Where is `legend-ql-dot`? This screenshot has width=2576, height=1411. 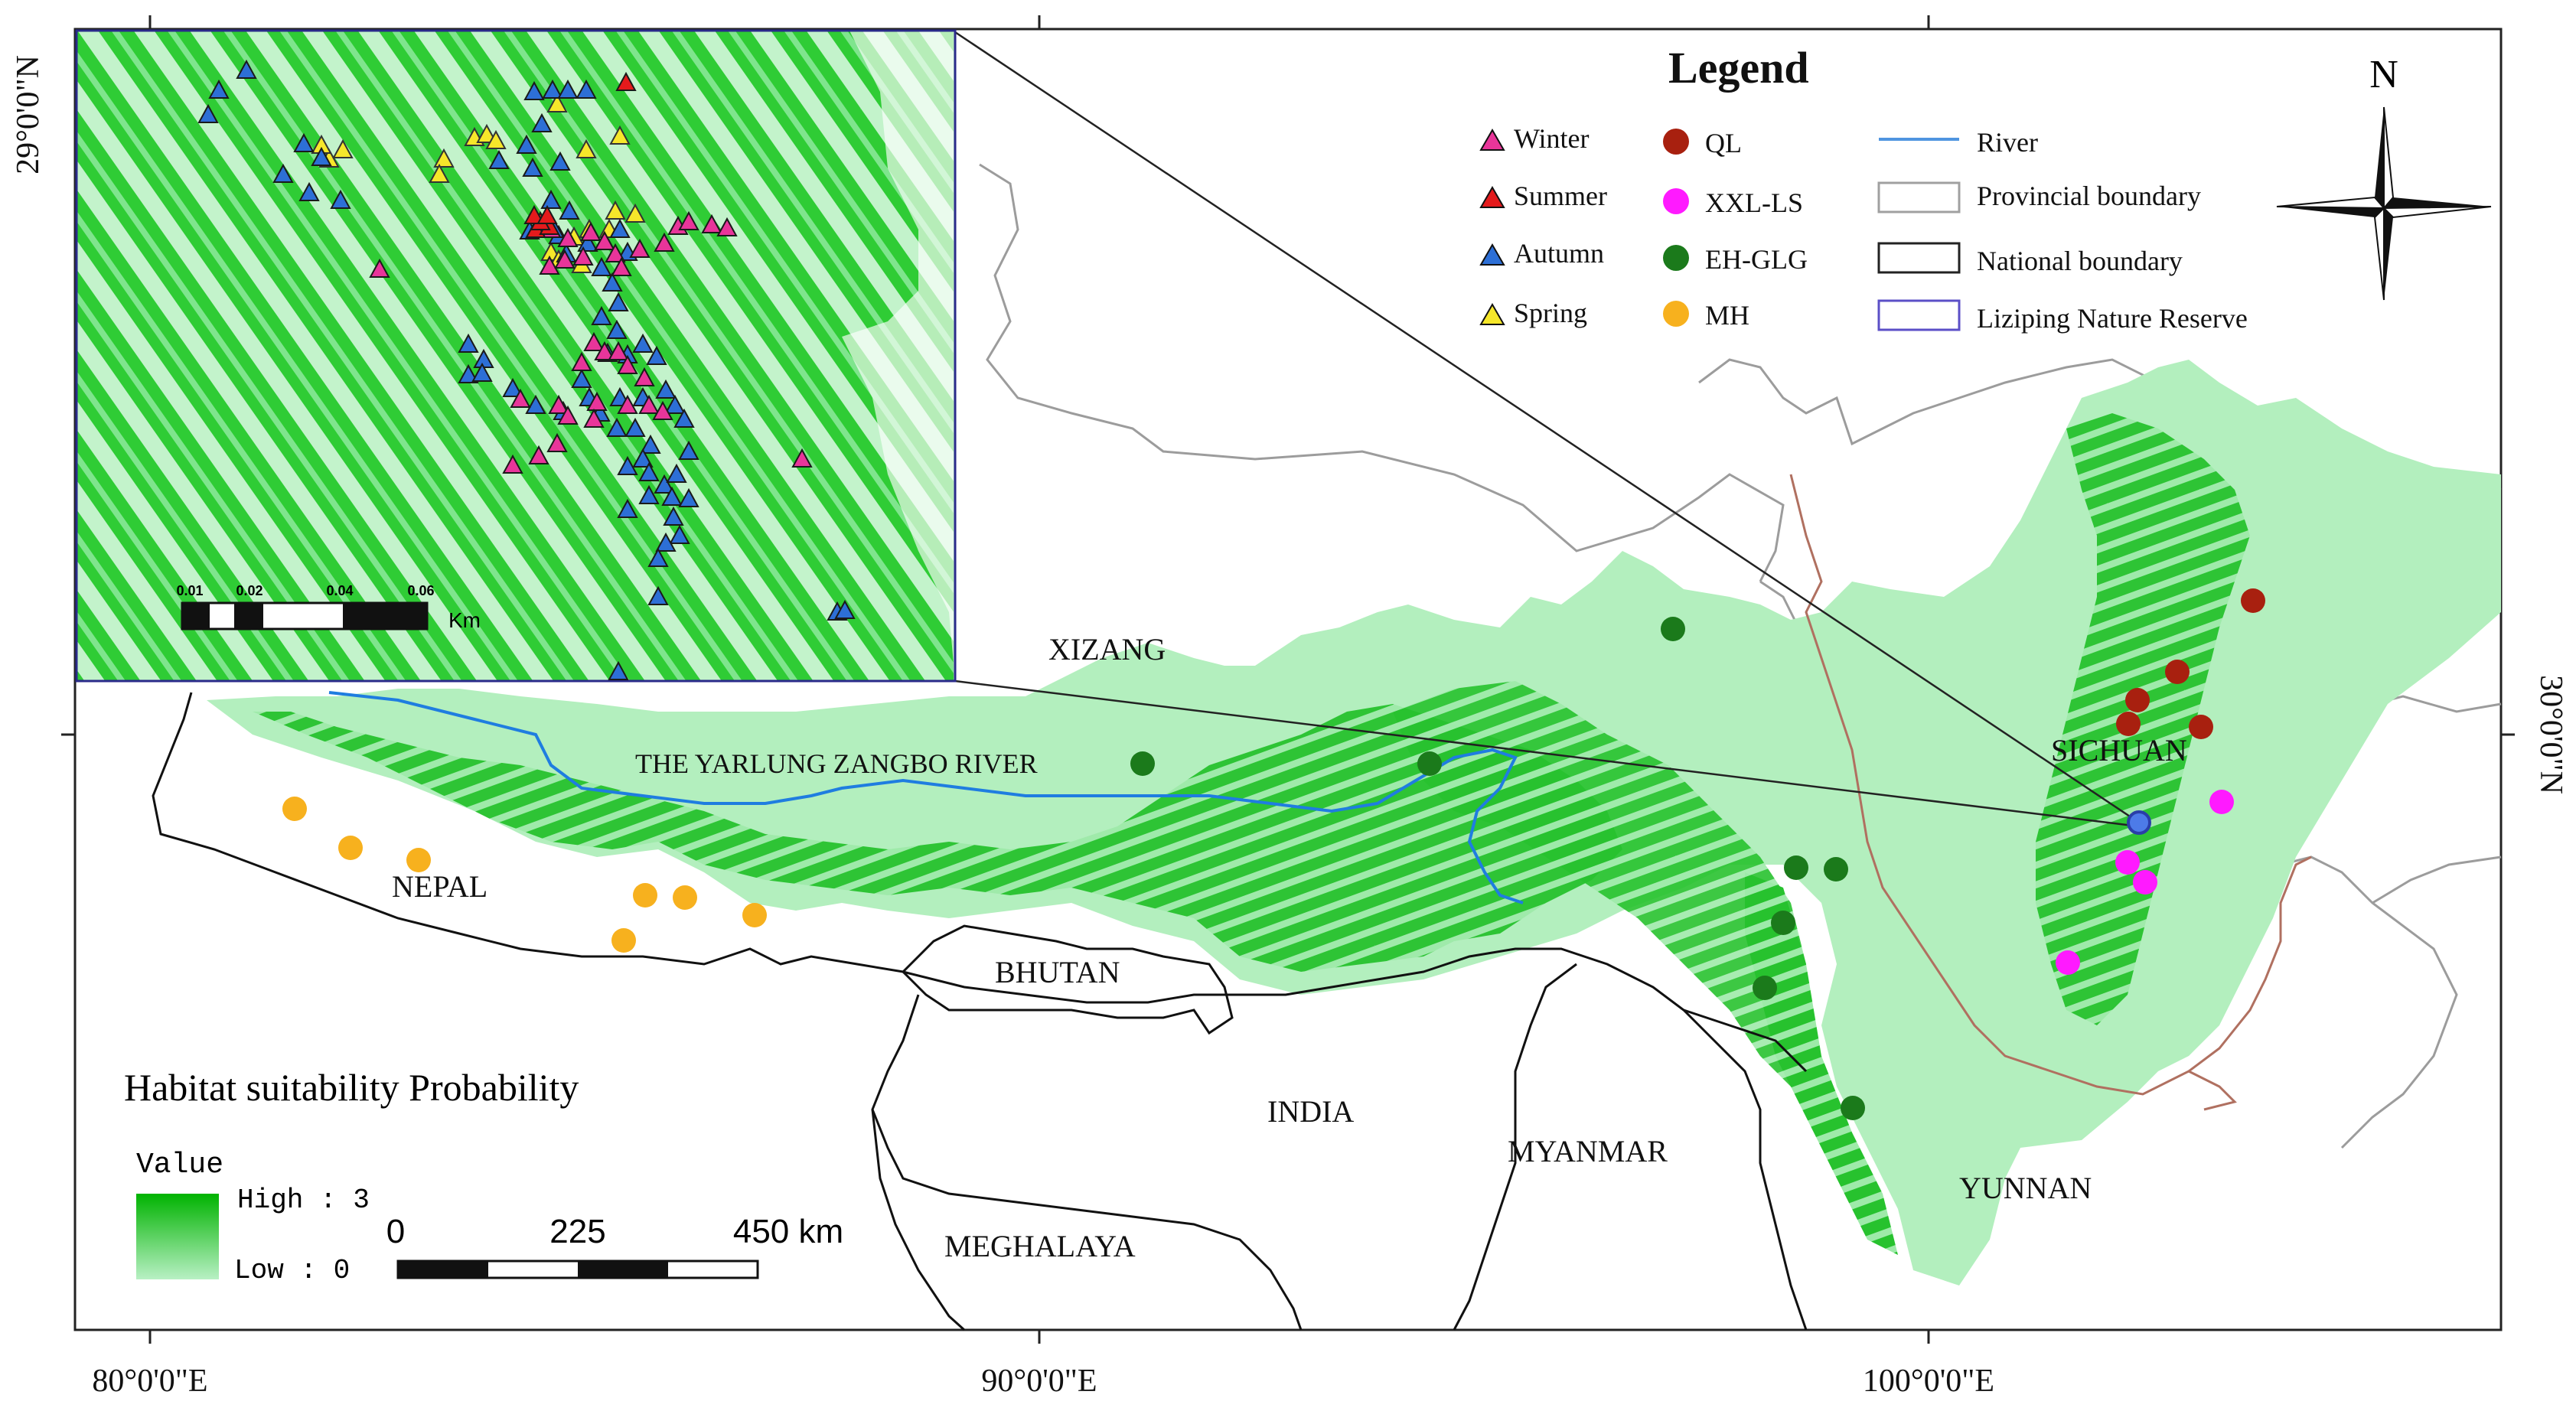 legend-ql-dot is located at coordinates (1676, 142).